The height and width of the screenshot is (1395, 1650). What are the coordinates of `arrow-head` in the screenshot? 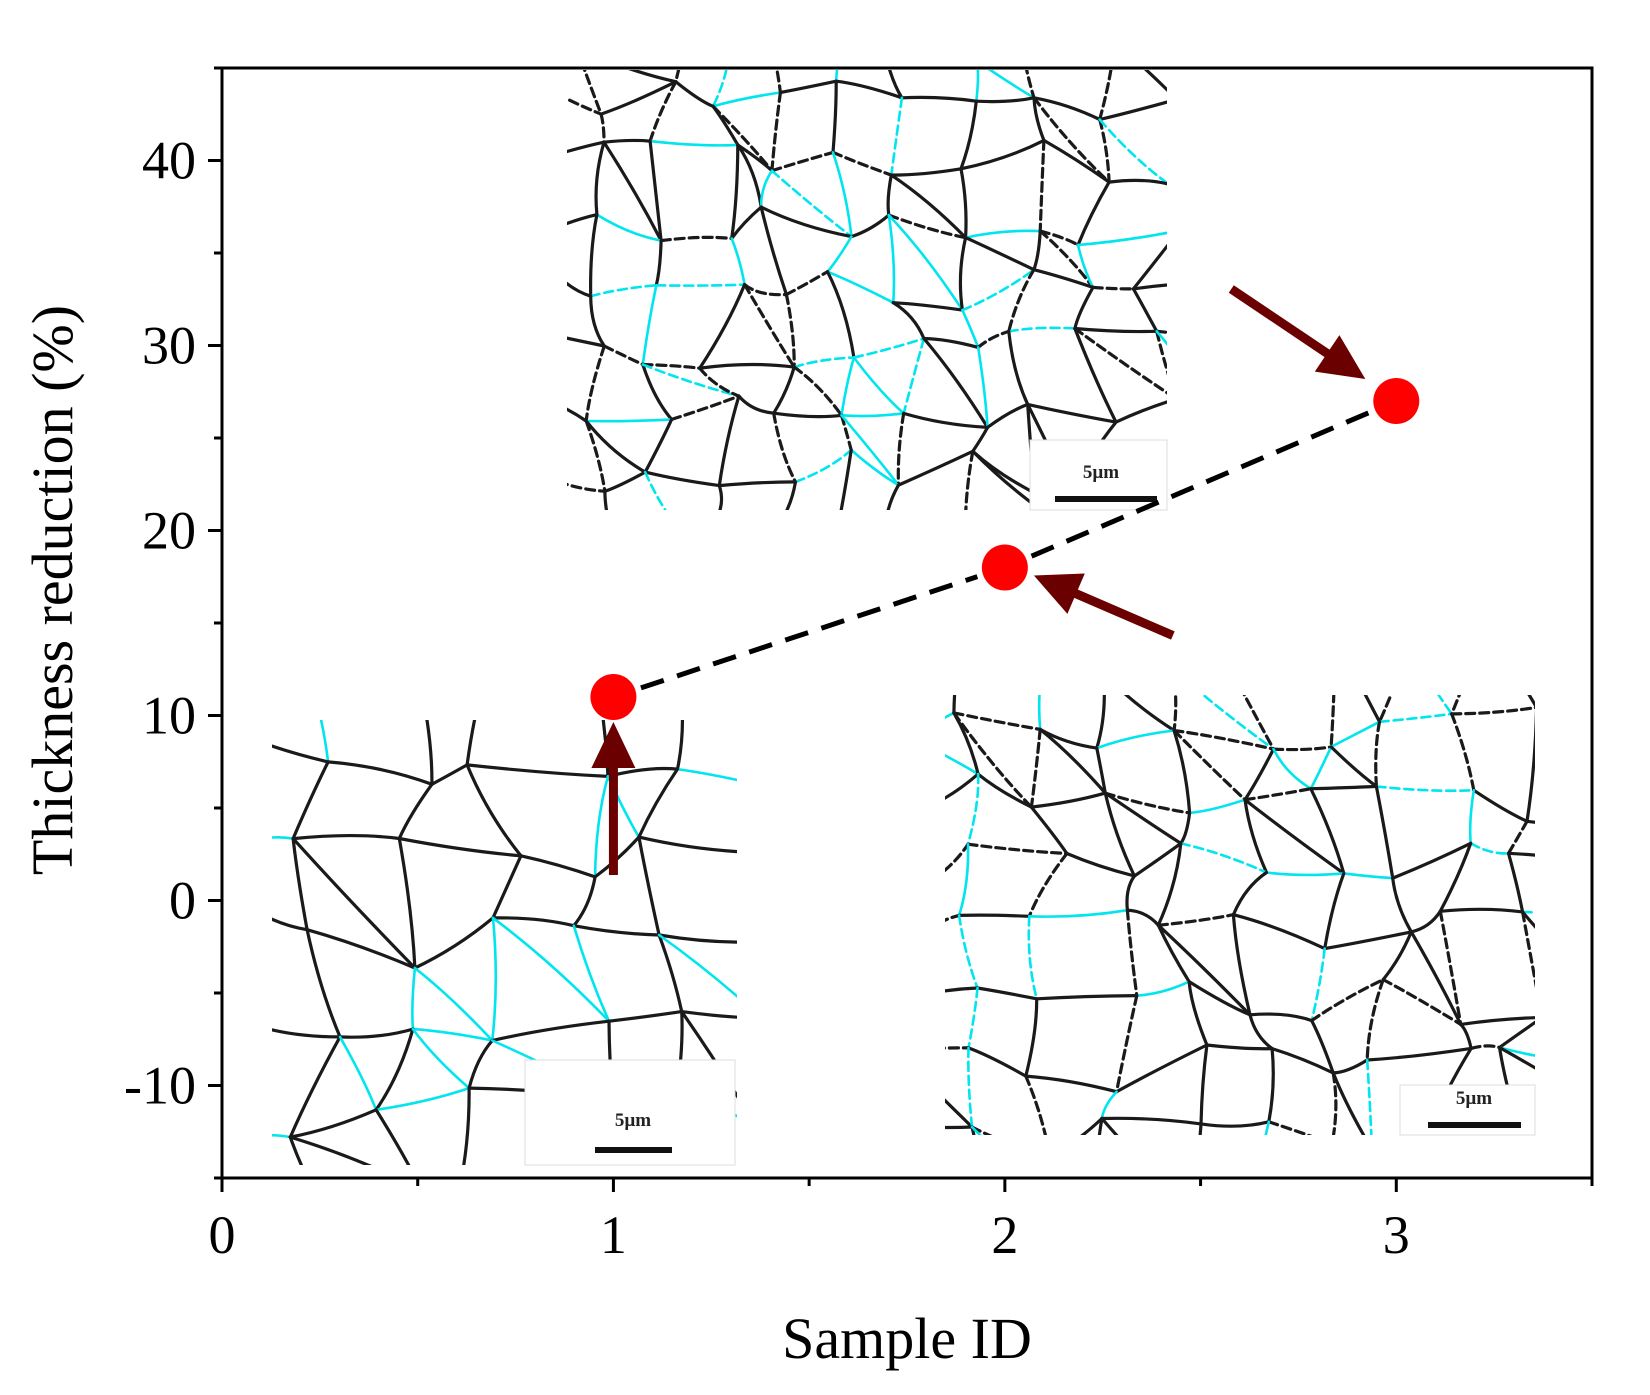 It's located at (1340, 357).